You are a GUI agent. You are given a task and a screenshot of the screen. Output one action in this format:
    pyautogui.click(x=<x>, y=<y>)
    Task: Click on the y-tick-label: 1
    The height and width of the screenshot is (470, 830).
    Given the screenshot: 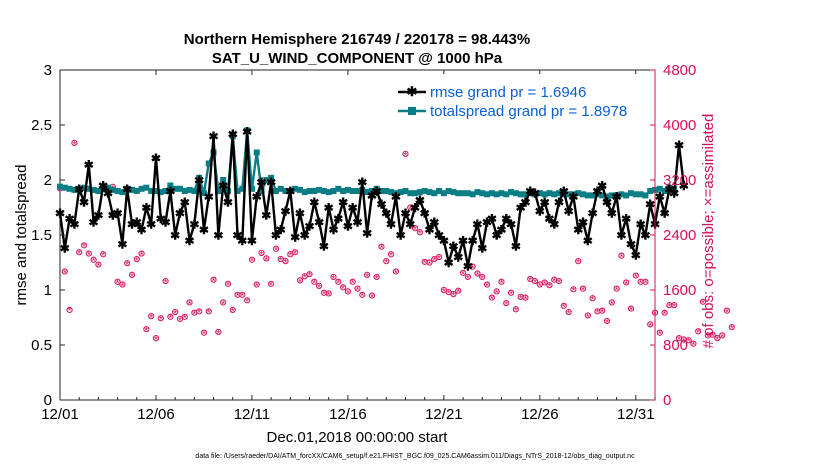 What is the action you would take?
    pyautogui.click(x=48, y=290)
    